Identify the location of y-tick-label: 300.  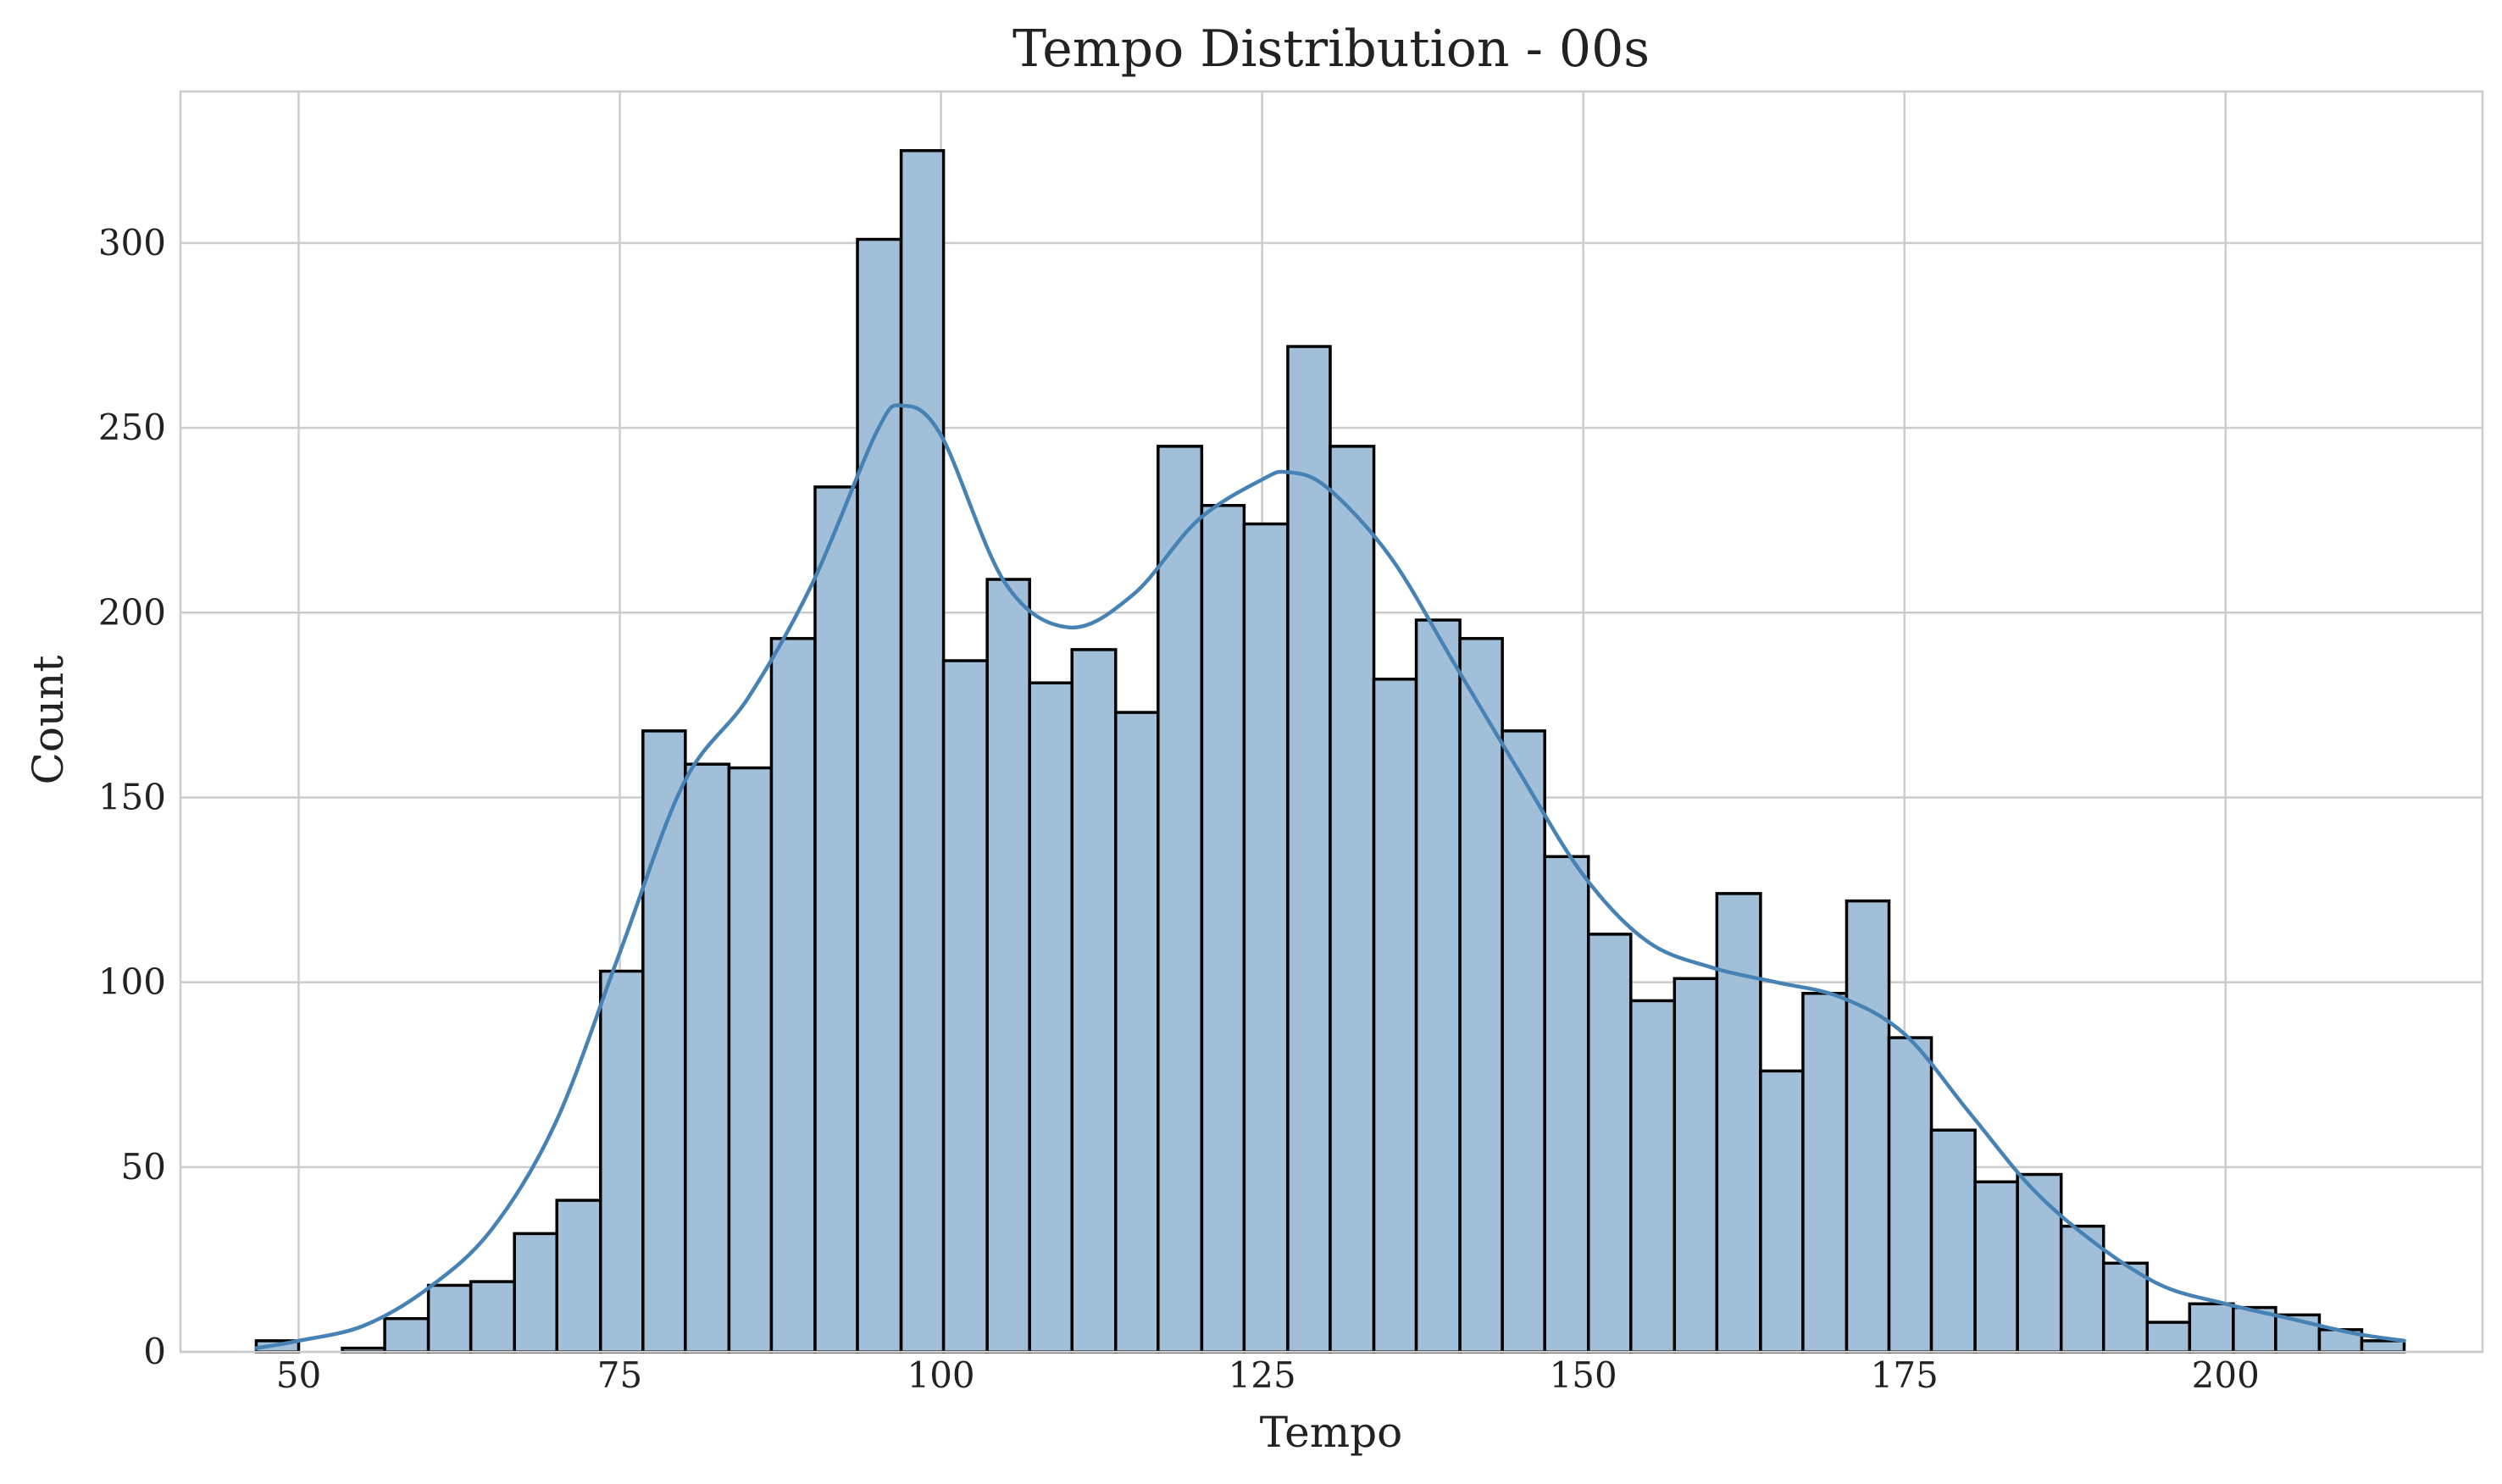
(132, 242).